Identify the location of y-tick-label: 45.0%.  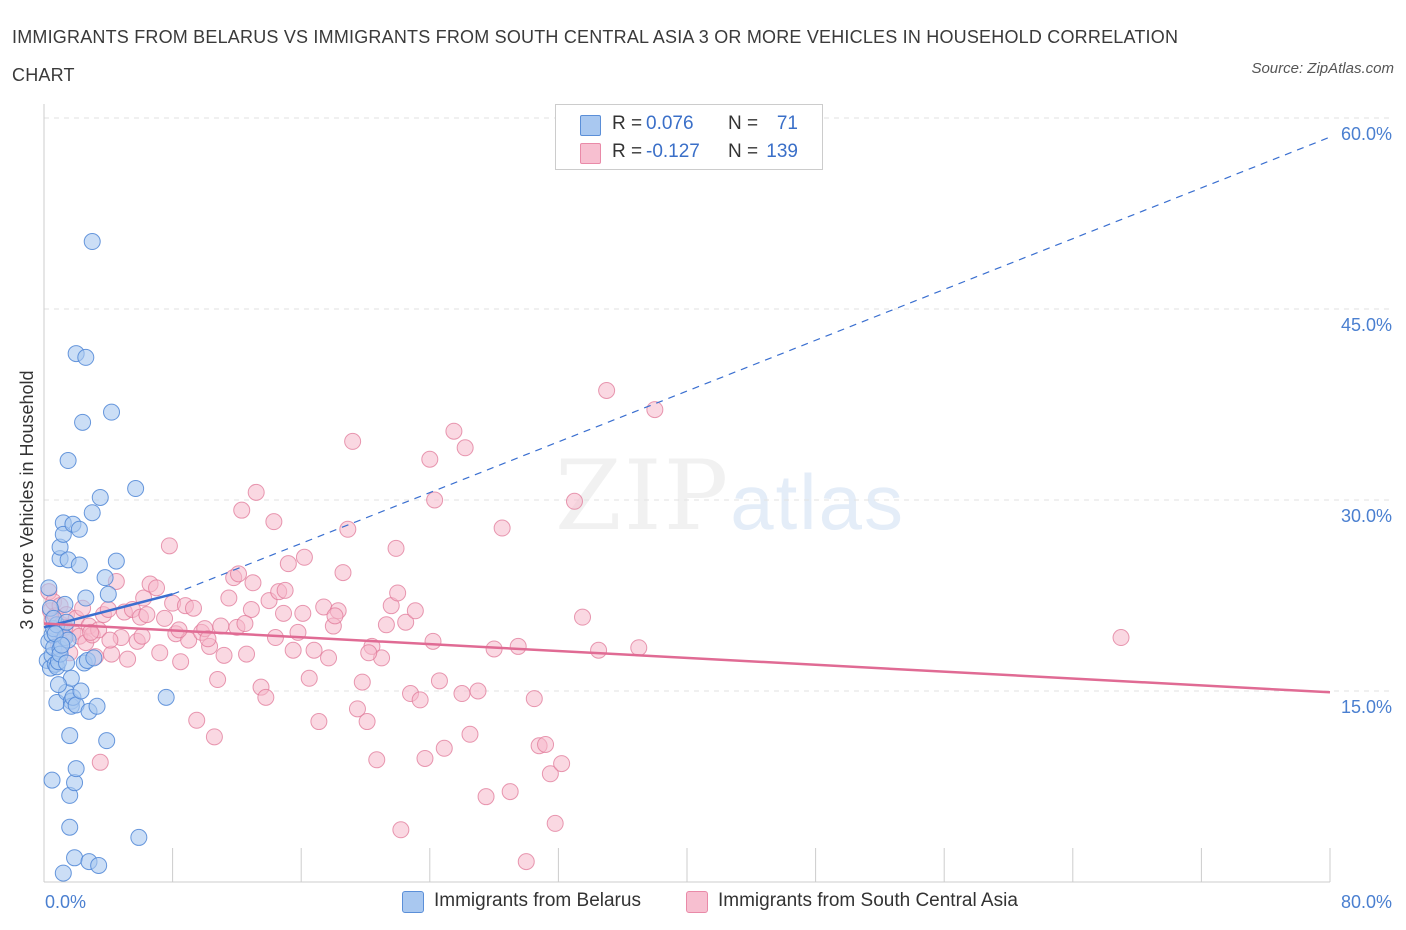
(1366, 325).